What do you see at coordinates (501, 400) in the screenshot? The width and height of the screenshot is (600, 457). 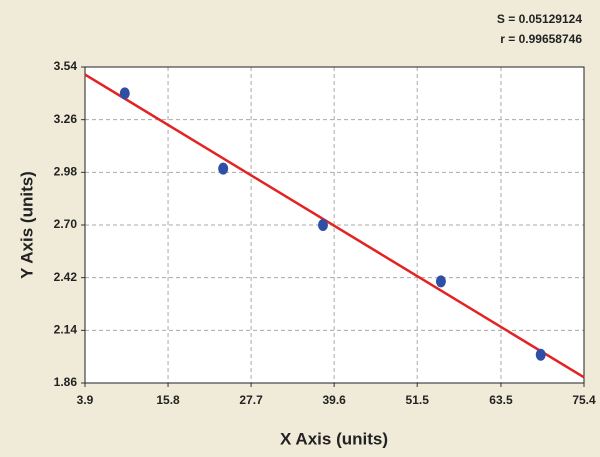 I see `x-tick-label: 63.5` at bounding box center [501, 400].